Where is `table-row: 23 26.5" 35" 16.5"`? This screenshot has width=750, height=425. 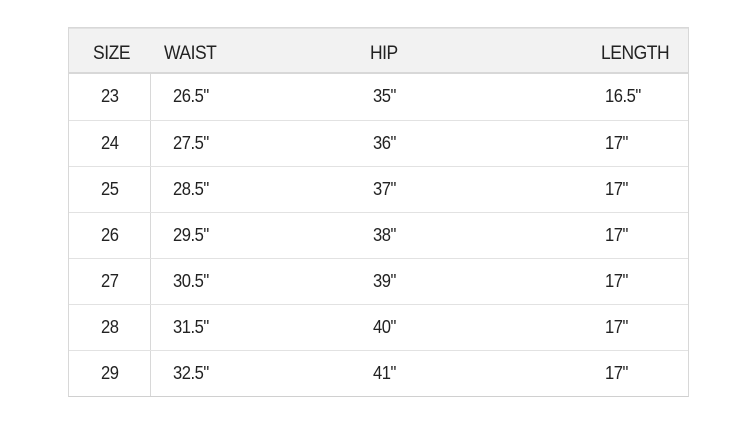 table-row: 23 26.5" 35" 16.5" is located at coordinates (378, 97).